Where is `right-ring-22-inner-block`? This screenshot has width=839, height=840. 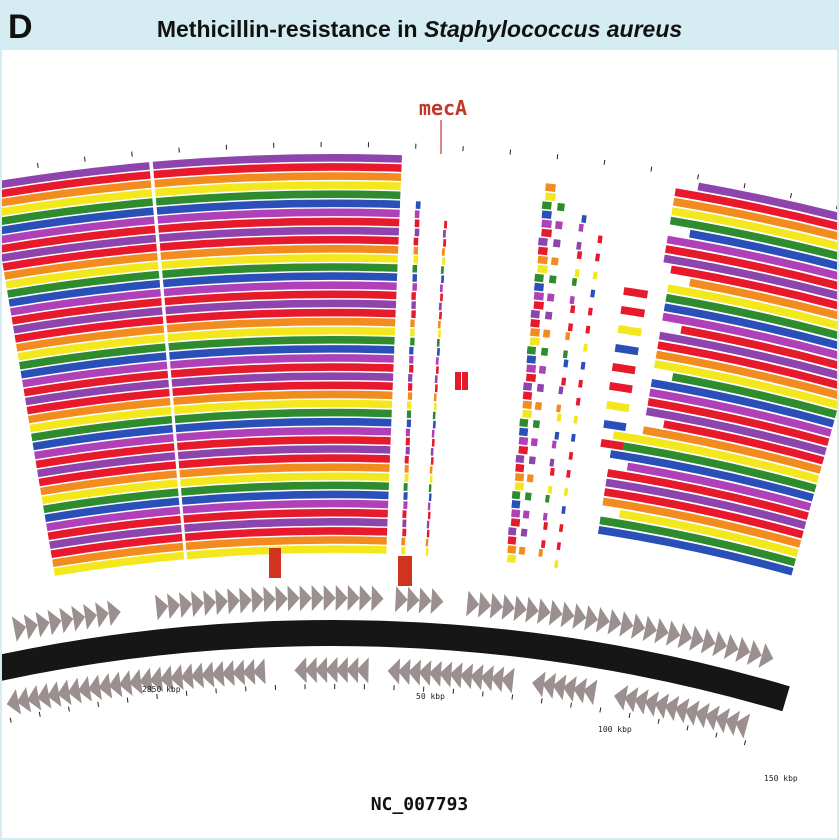
right-ring-22-inner-block is located at coordinates (621, 388).